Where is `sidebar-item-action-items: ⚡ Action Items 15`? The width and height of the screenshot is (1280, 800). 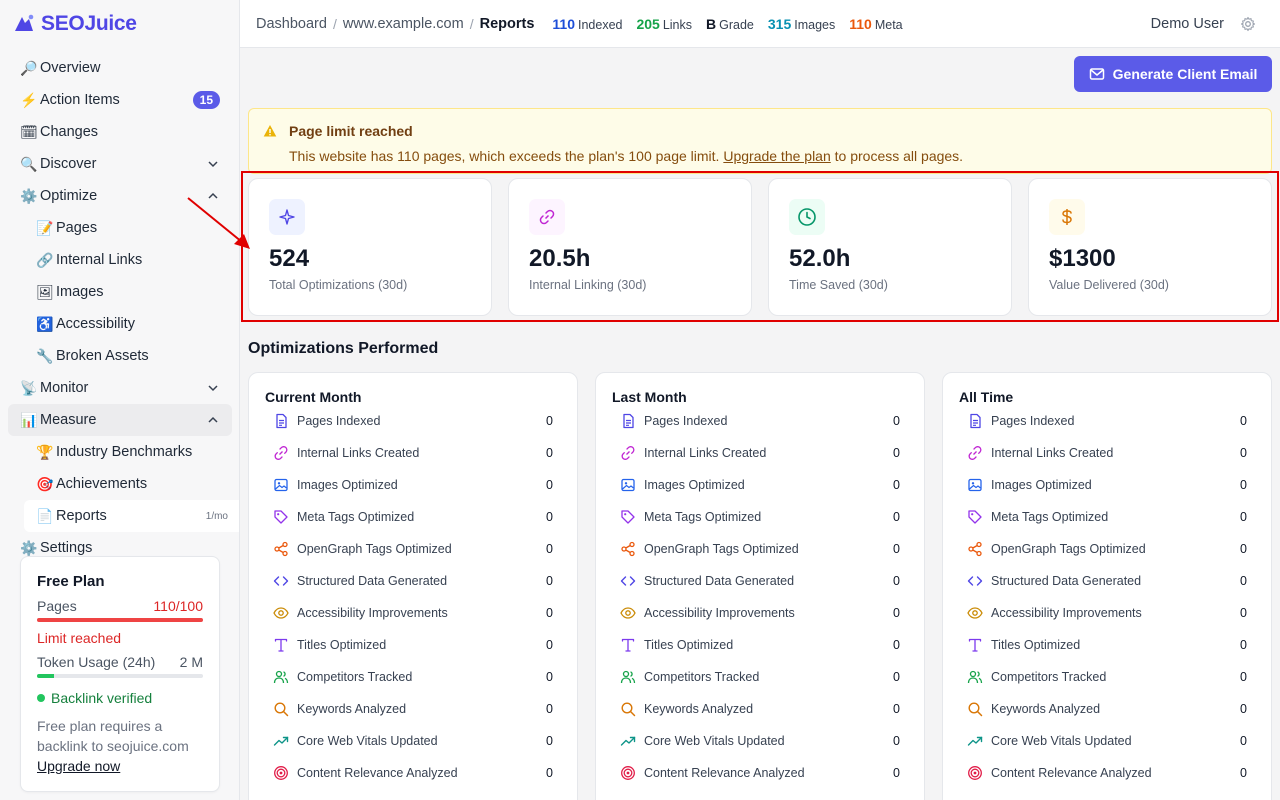 sidebar-item-action-items: ⚡ Action Items 15 is located at coordinates (120, 100).